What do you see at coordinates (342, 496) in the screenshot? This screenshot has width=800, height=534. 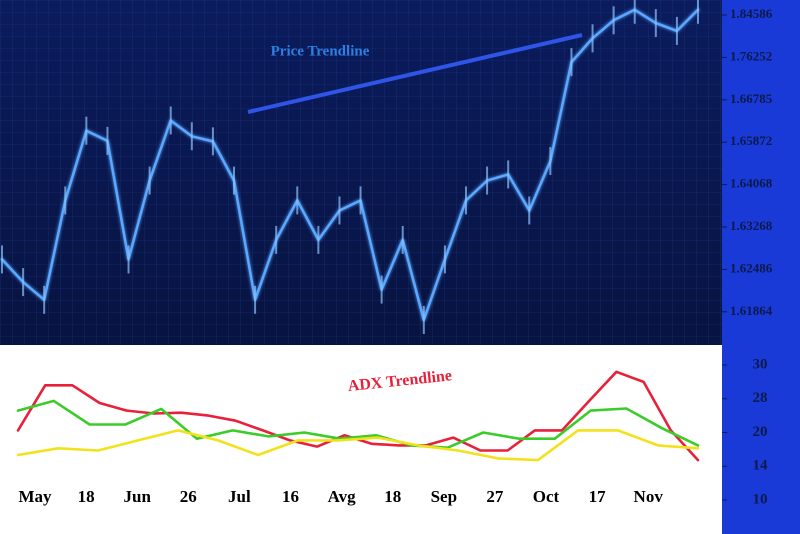 I see `x-tick-label: Avg` at bounding box center [342, 496].